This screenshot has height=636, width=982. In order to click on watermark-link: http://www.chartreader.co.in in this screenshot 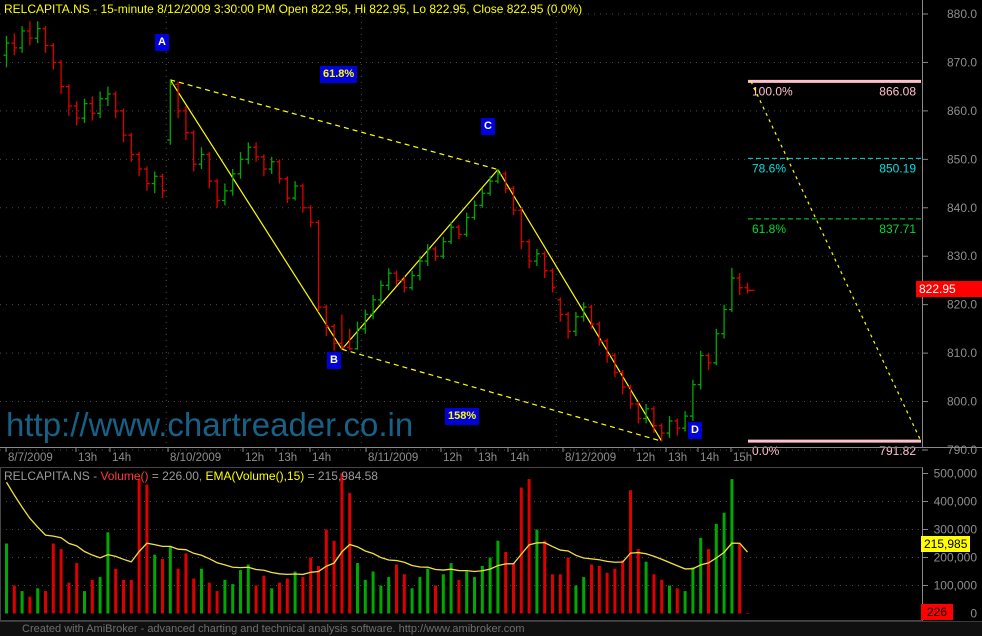, I will do `click(210, 424)`.